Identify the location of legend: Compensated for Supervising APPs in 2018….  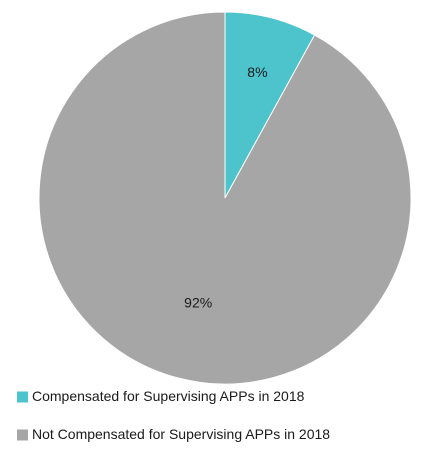
(173, 415).